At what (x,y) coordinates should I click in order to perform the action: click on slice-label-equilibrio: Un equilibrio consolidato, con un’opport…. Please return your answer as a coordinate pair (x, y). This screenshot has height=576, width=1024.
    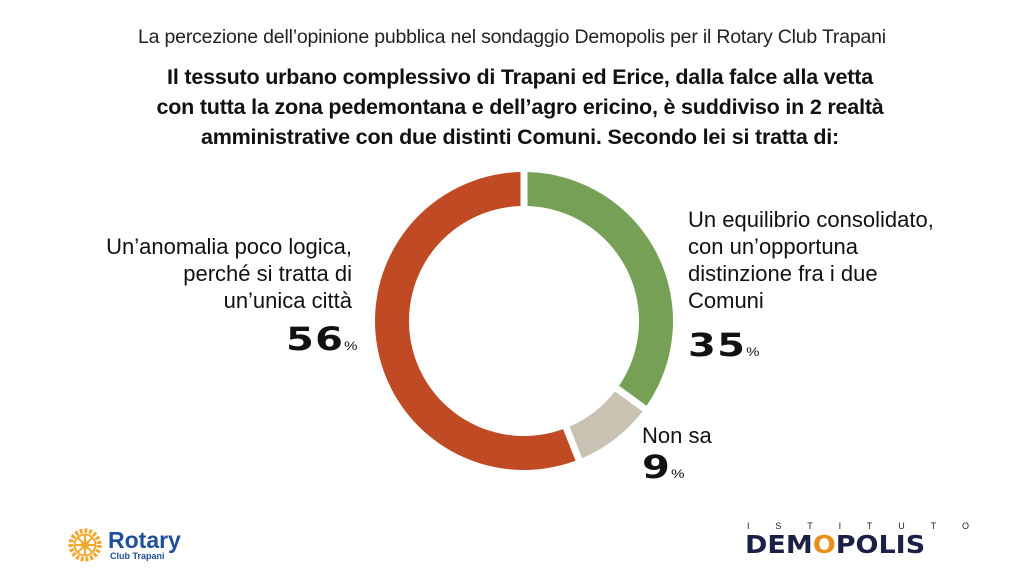
    Looking at the image, I should click on (811, 260).